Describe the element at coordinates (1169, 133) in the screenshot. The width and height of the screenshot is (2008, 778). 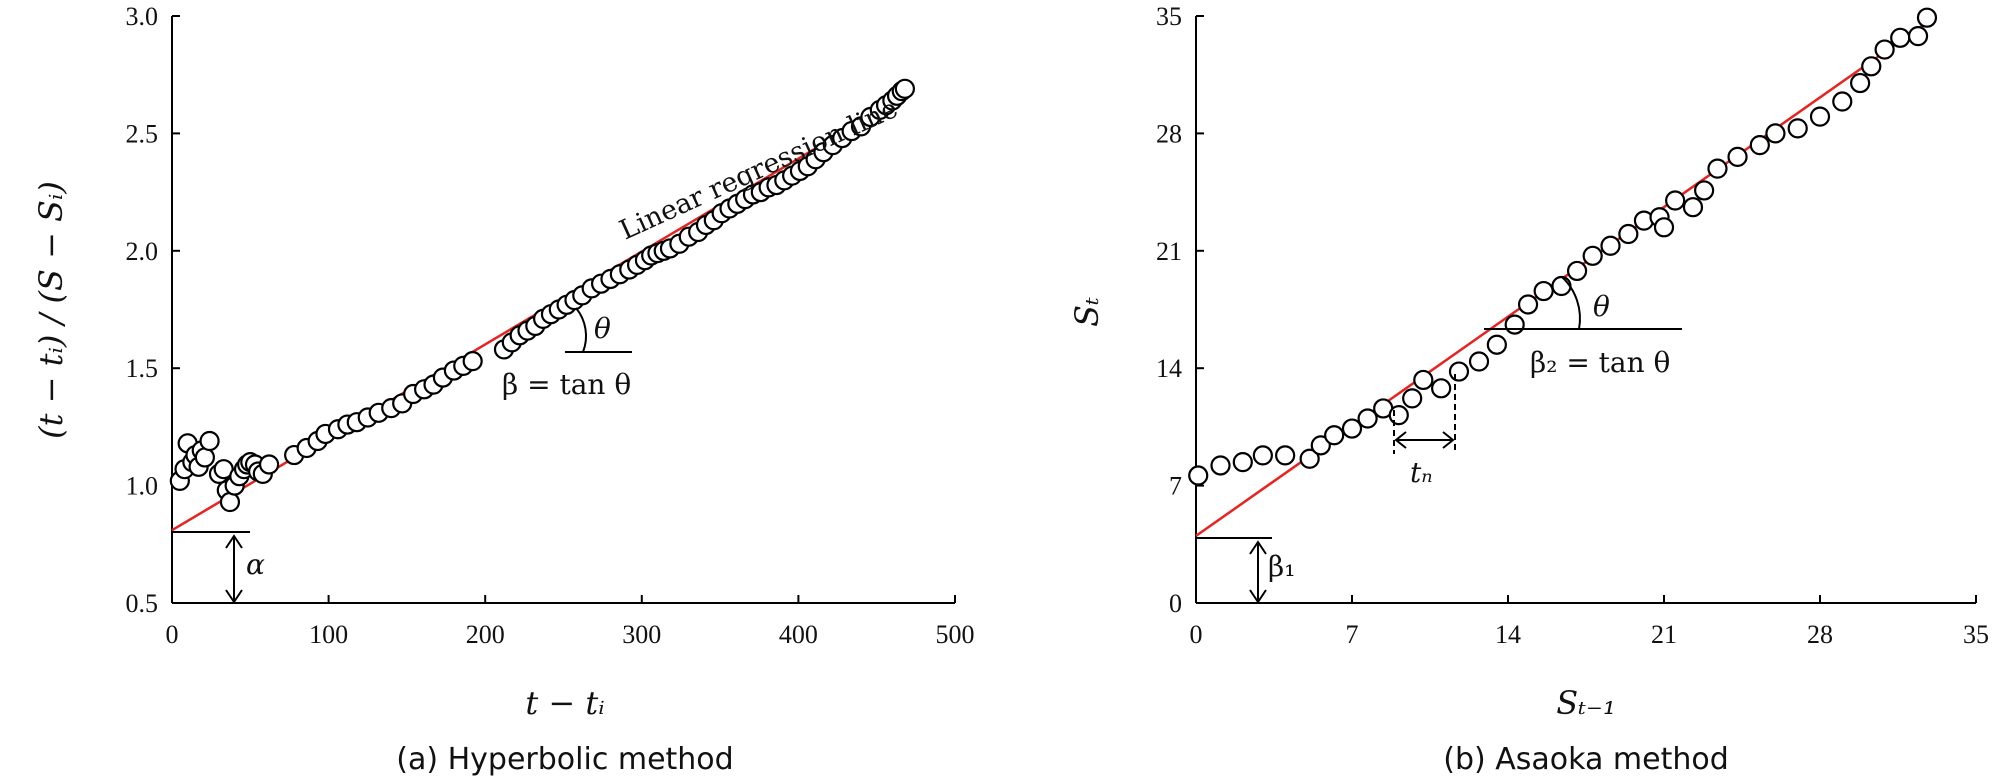
I see `y-tick-label: 28` at that location.